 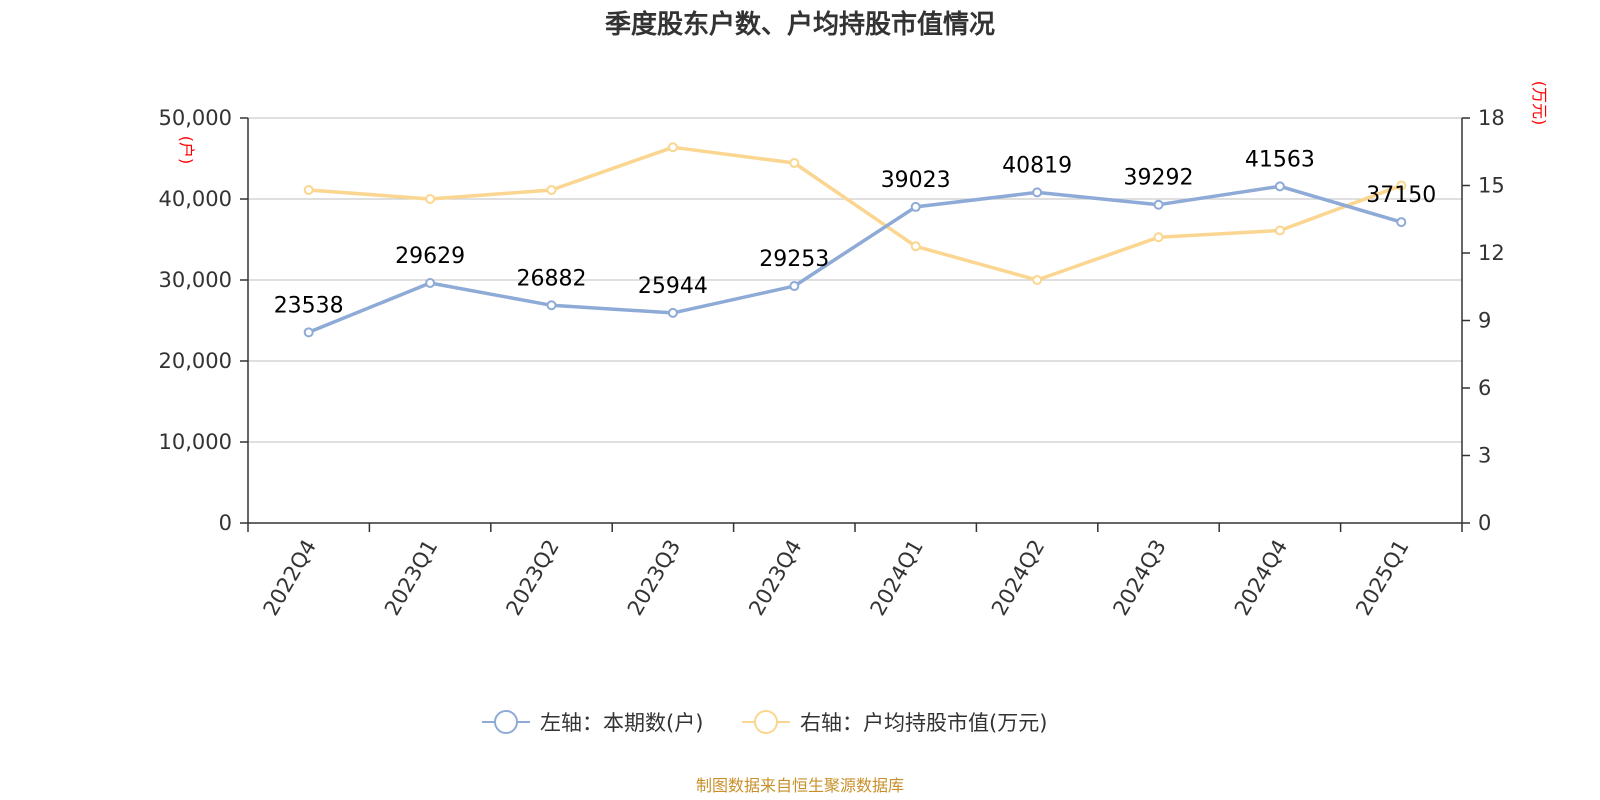 I want to click on x-axis-tick-label: 2024Q4, so click(x=1261, y=578).